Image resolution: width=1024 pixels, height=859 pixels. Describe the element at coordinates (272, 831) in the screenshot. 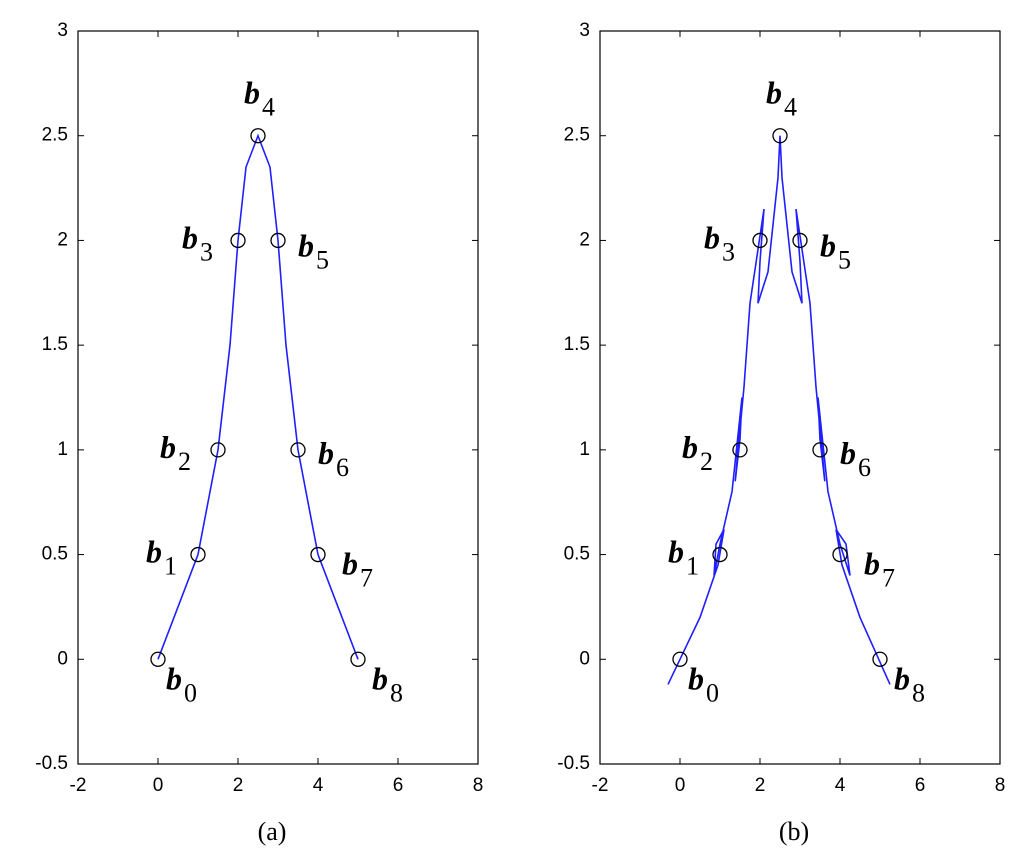

I see `caption: (a)` at that location.